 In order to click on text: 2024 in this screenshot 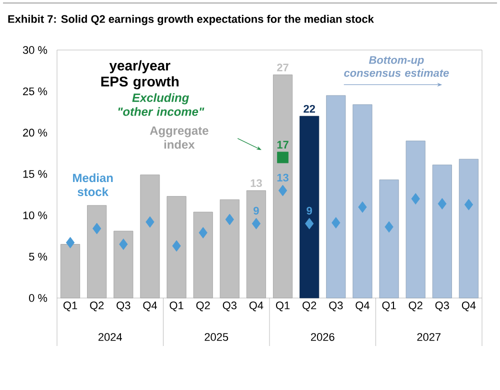, I will do `click(110, 337)`.